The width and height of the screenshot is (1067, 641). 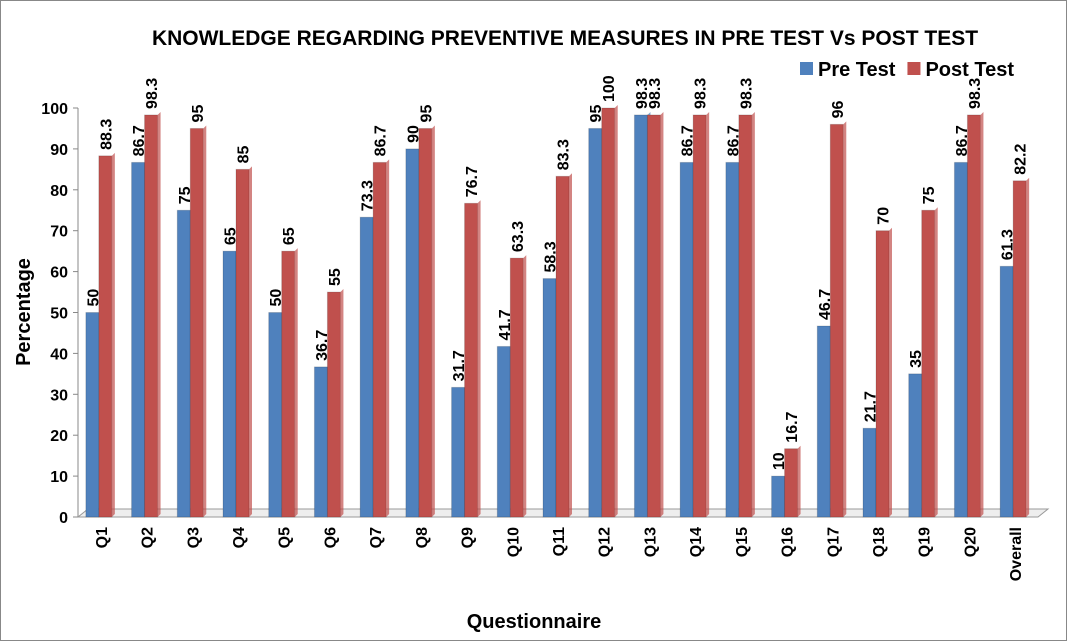 What do you see at coordinates (825, 304) in the screenshot?
I see `value-label: 46.7` at bounding box center [825, 304].